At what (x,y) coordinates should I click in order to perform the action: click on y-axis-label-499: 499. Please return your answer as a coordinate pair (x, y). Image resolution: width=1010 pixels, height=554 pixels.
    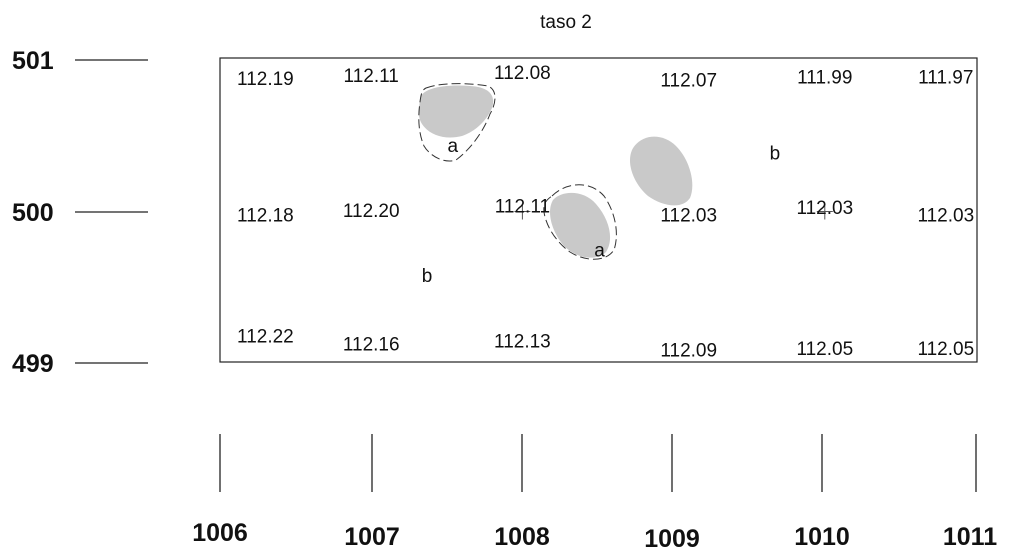
    Looking at the image, I should click on (33, 364).